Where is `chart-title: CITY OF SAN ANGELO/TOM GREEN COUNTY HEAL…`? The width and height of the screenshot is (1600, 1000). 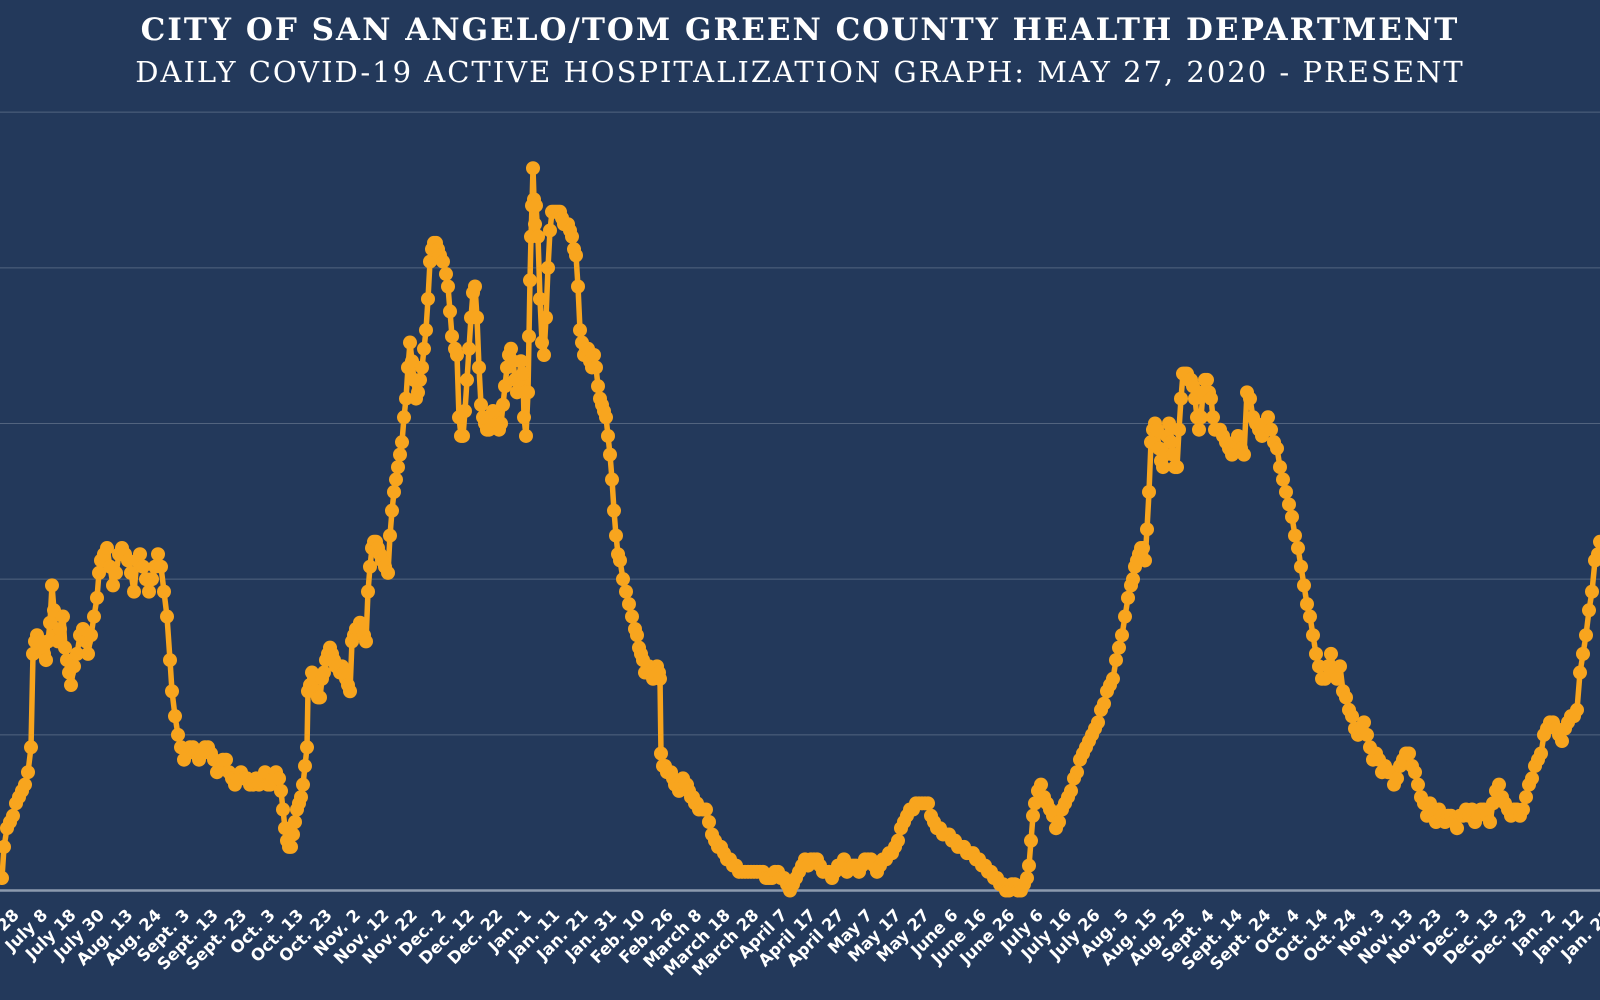
chart-title: CITY OF SAN ANGELO/TOM GREEN COUNTY HEAL… is located at coordinates (800, 30).